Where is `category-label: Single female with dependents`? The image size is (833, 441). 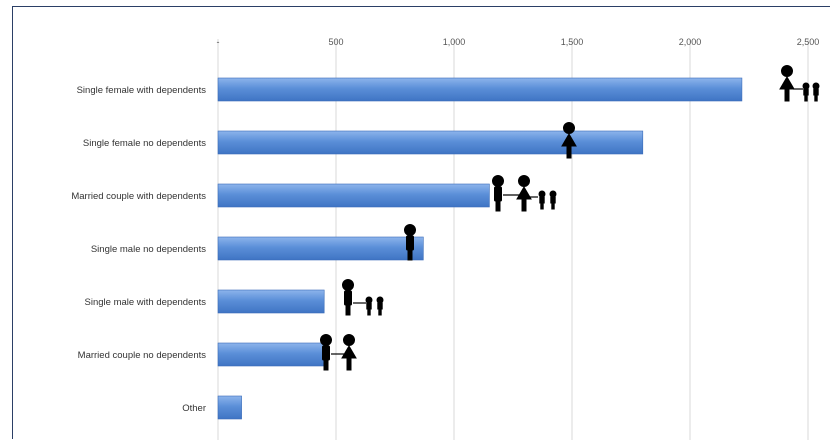
category-label: Single female with dependents is located at coordinates (142, 90).